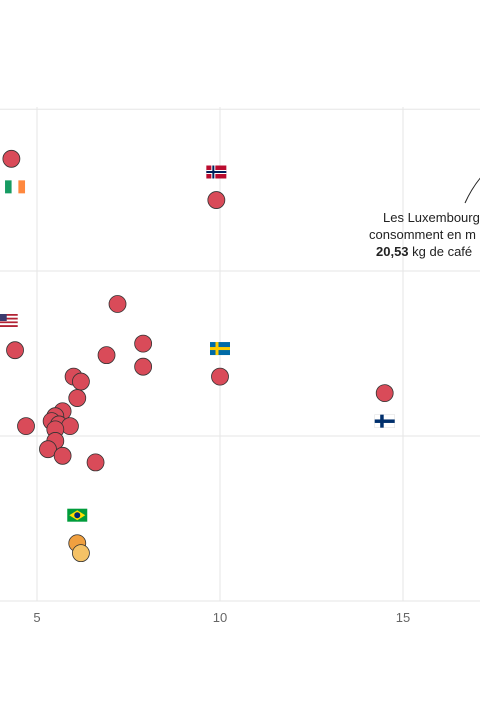 This screenshot has width=480, height=720. I want to click on annotation-line-3: 20,53 kg de café, so click(424, 251).